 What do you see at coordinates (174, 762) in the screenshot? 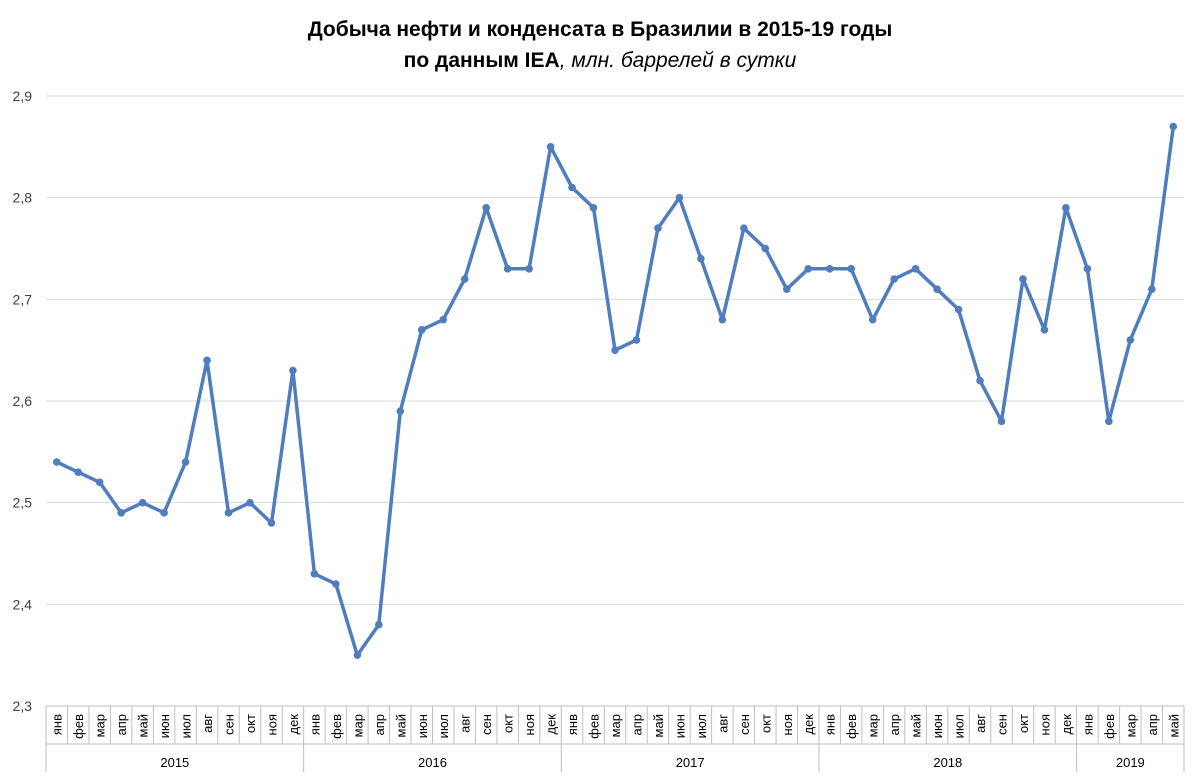
I see `year-label: 2015` at bounding box center [174, 762].